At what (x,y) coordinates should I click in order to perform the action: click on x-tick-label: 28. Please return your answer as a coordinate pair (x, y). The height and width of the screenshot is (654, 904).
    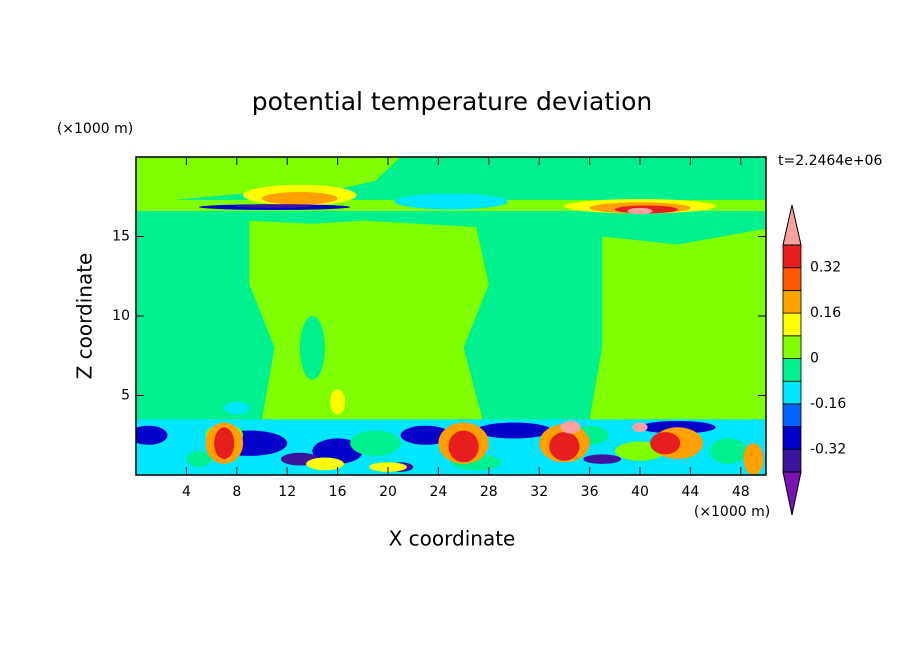
    Looking at the image, I should click on (489, 492).